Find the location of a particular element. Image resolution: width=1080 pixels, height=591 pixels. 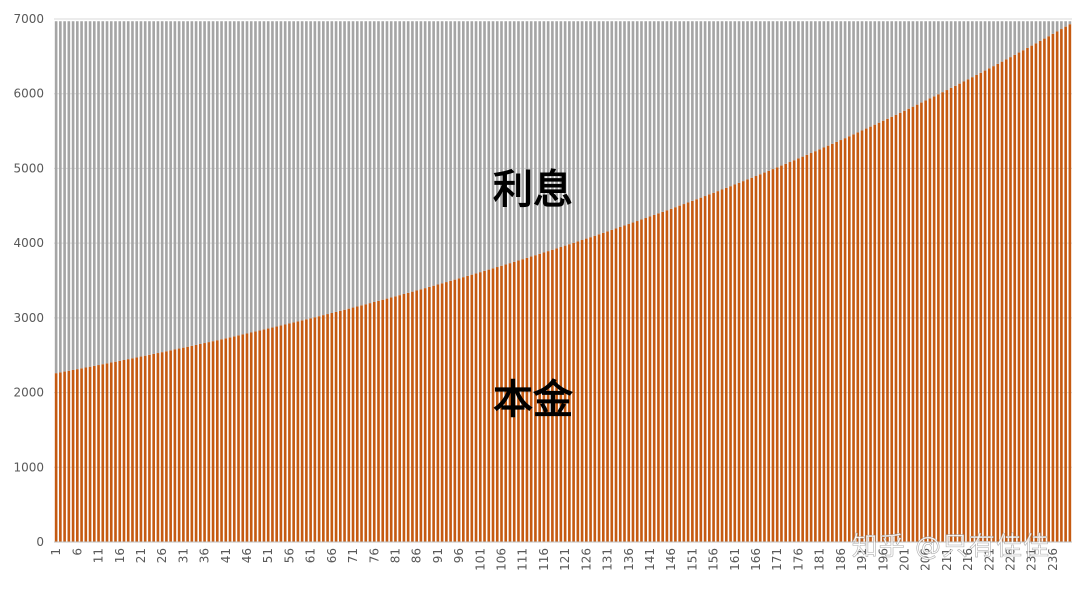

x-tick-label: 186 is located at coordinates (841, 559).